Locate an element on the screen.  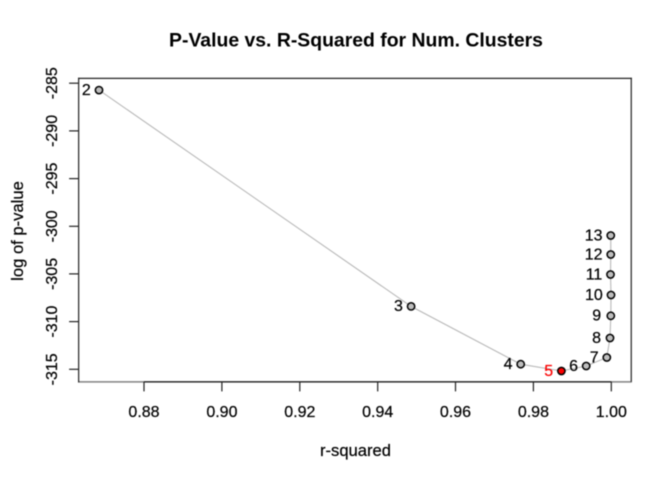
svg-text: 3 is located at coordinates (398, 306).